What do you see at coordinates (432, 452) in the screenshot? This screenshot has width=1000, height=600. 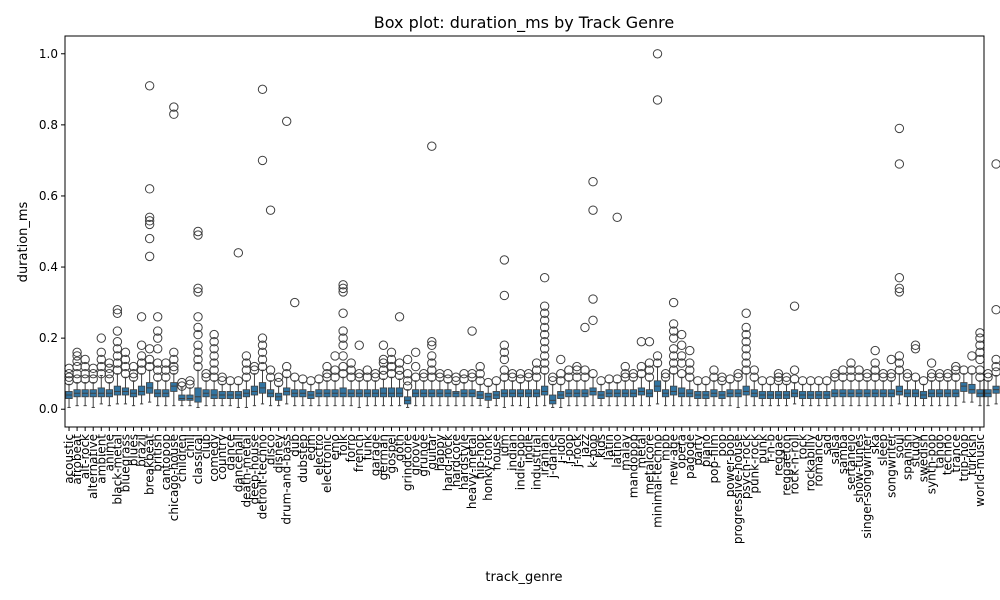 I see `x-tick-label: guitar` at bounding box center [432, 452].